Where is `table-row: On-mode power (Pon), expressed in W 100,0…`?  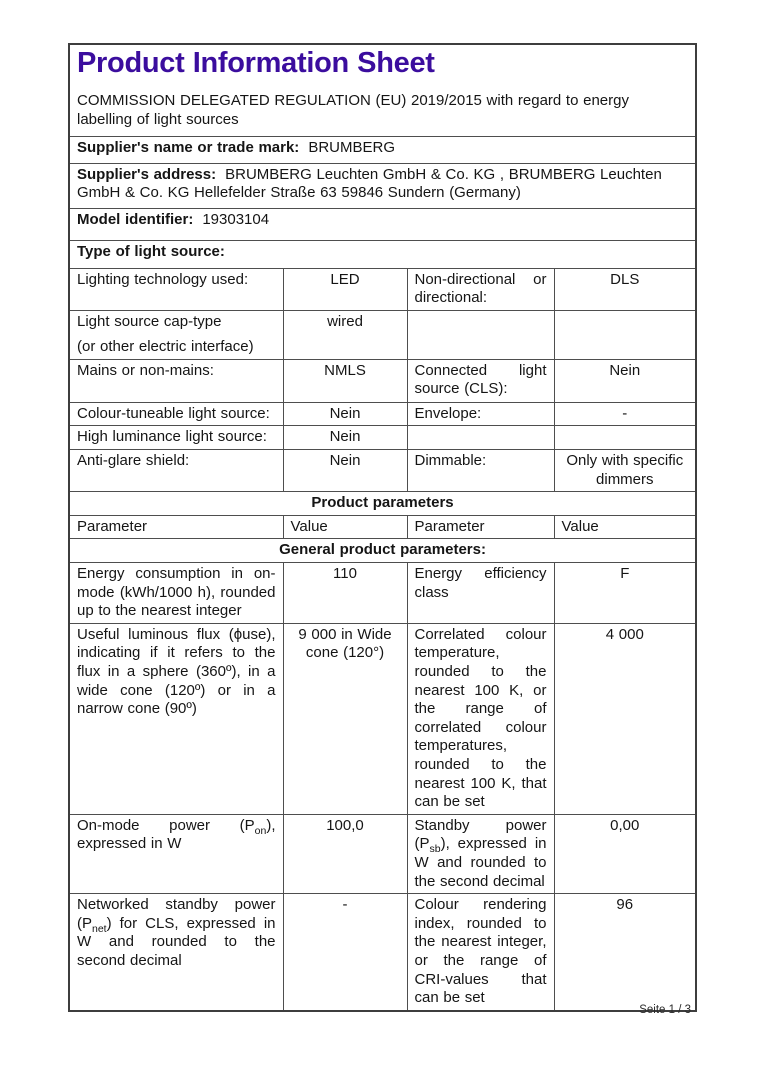 table-row: On-mode power (Pon), expressed in W 100,0… is located at coordinates (382, 854).